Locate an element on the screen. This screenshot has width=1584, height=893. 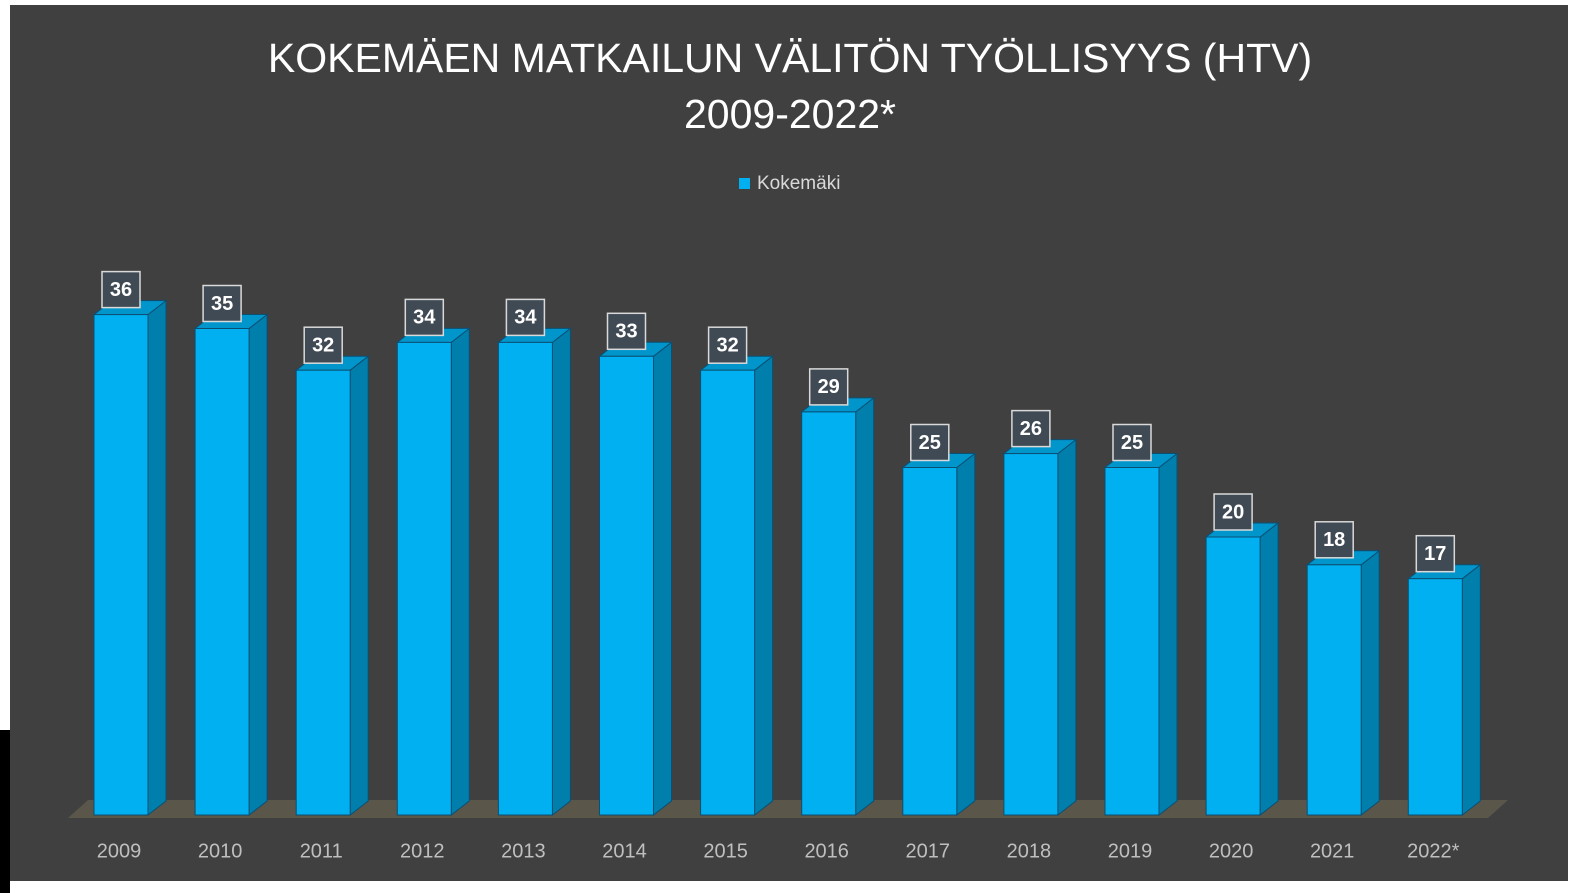
legend-swatch is located at coordinates (744, 183).